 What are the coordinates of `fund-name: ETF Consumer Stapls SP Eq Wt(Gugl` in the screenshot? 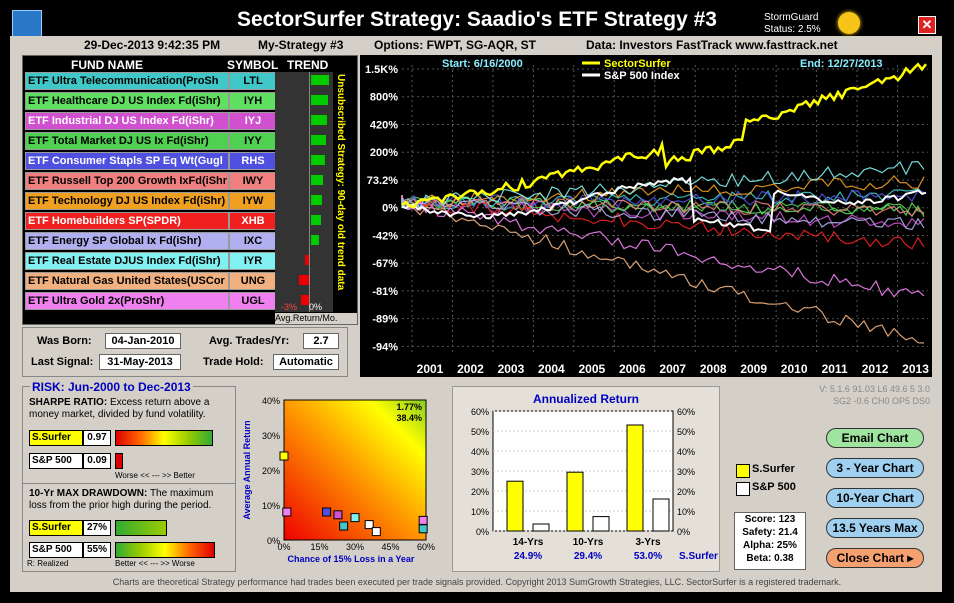 It's located at (127, 161).